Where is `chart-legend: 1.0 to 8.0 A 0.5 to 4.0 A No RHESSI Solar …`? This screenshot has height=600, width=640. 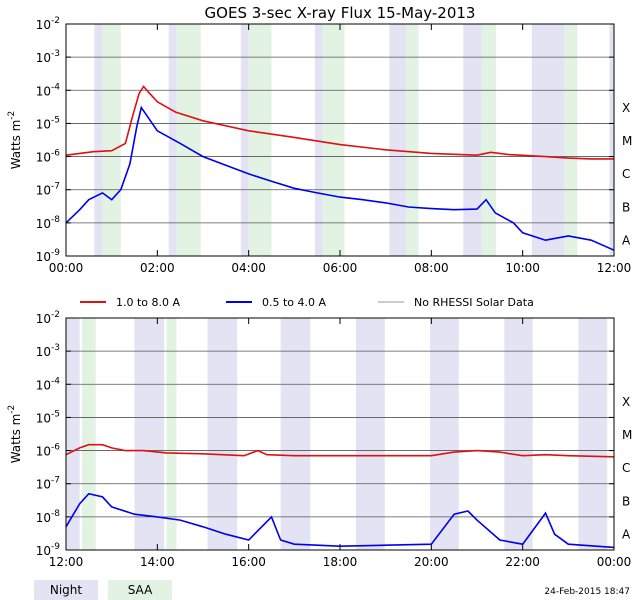 chart-legend: 1.0 to 8.0 A 0.5 to 4.0 A No RHESSI Solar … is located at coordinates (307, 302).